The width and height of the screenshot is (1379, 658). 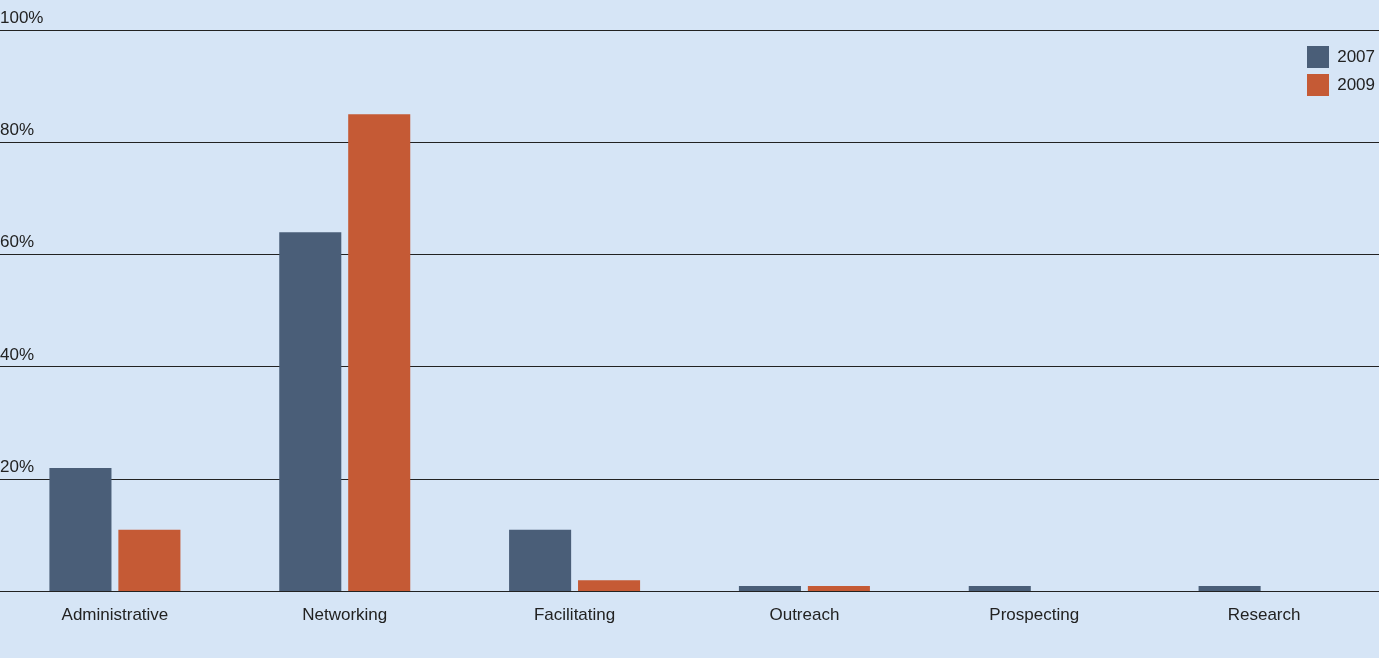 What do you see at coordinates (17, 466) in the screenshot?
I see `y-tick-label: 20%` at bounding box center [17, 466].